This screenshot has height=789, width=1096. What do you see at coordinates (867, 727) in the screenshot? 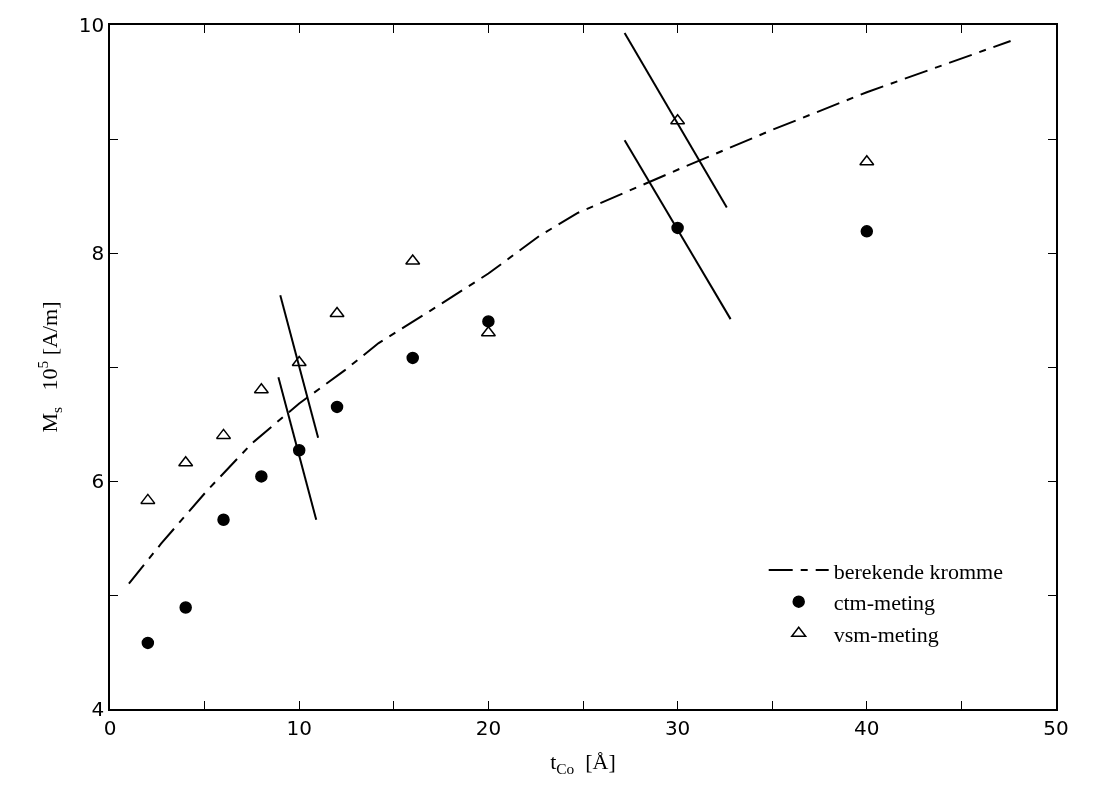
I see `x-tick-label: 40` at bounding box center [867, 727].